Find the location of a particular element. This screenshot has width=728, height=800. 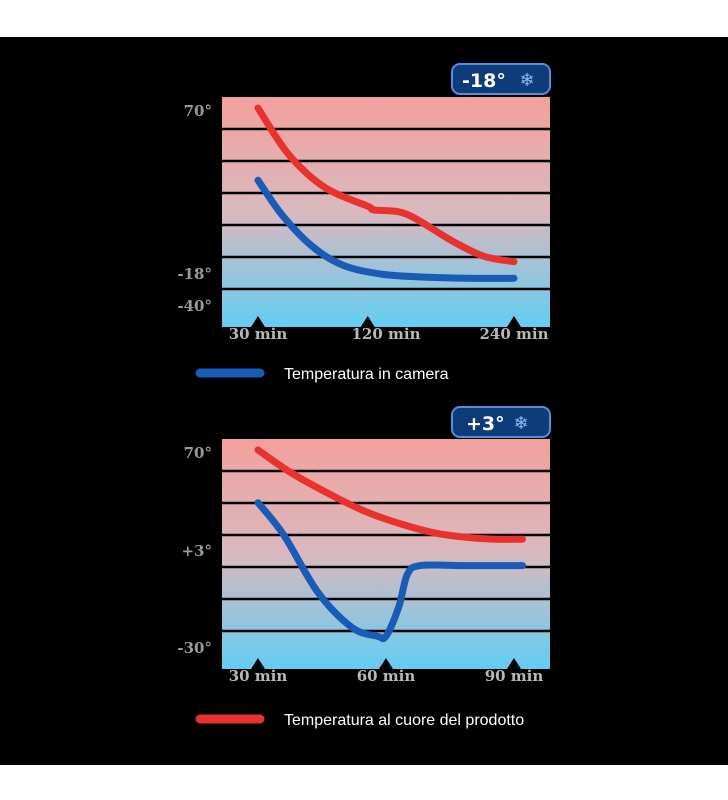

legend-core: Temperatura al cuore del prodotto is located at coordinates (359, 720).